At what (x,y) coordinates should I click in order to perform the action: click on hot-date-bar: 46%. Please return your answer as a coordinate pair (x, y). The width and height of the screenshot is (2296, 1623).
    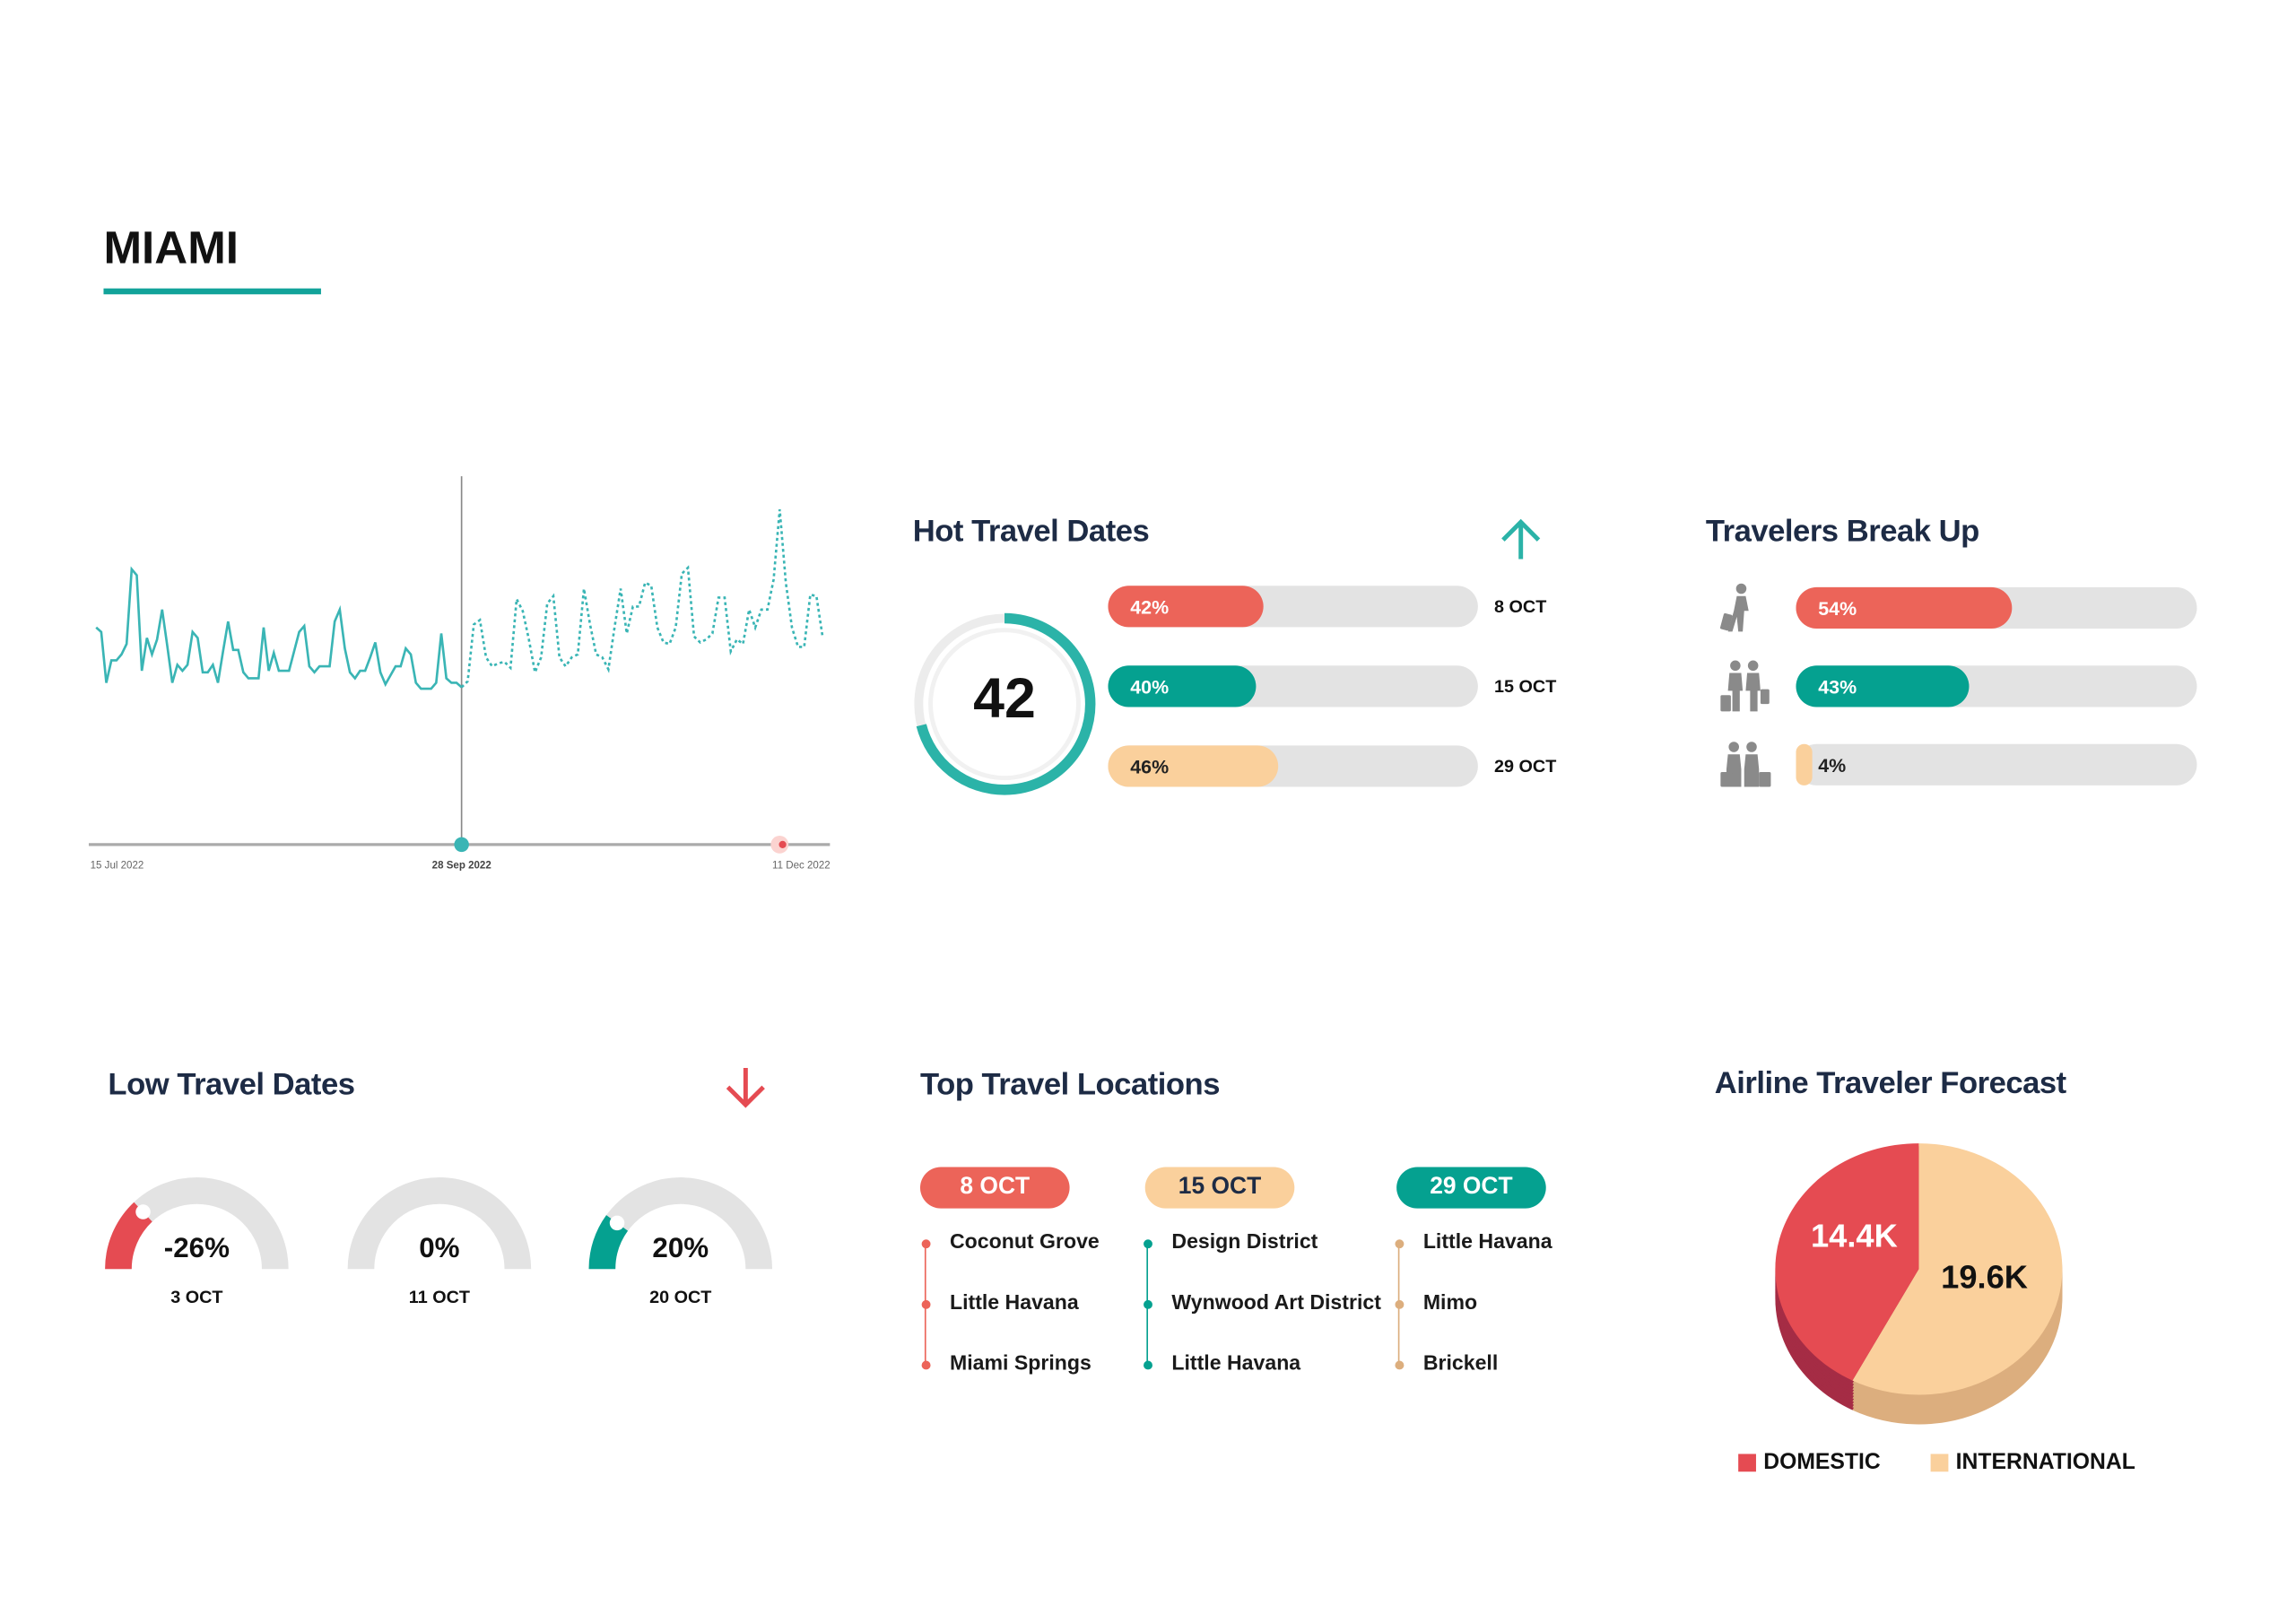
    Looking at the image, I should click on (1293, 766).